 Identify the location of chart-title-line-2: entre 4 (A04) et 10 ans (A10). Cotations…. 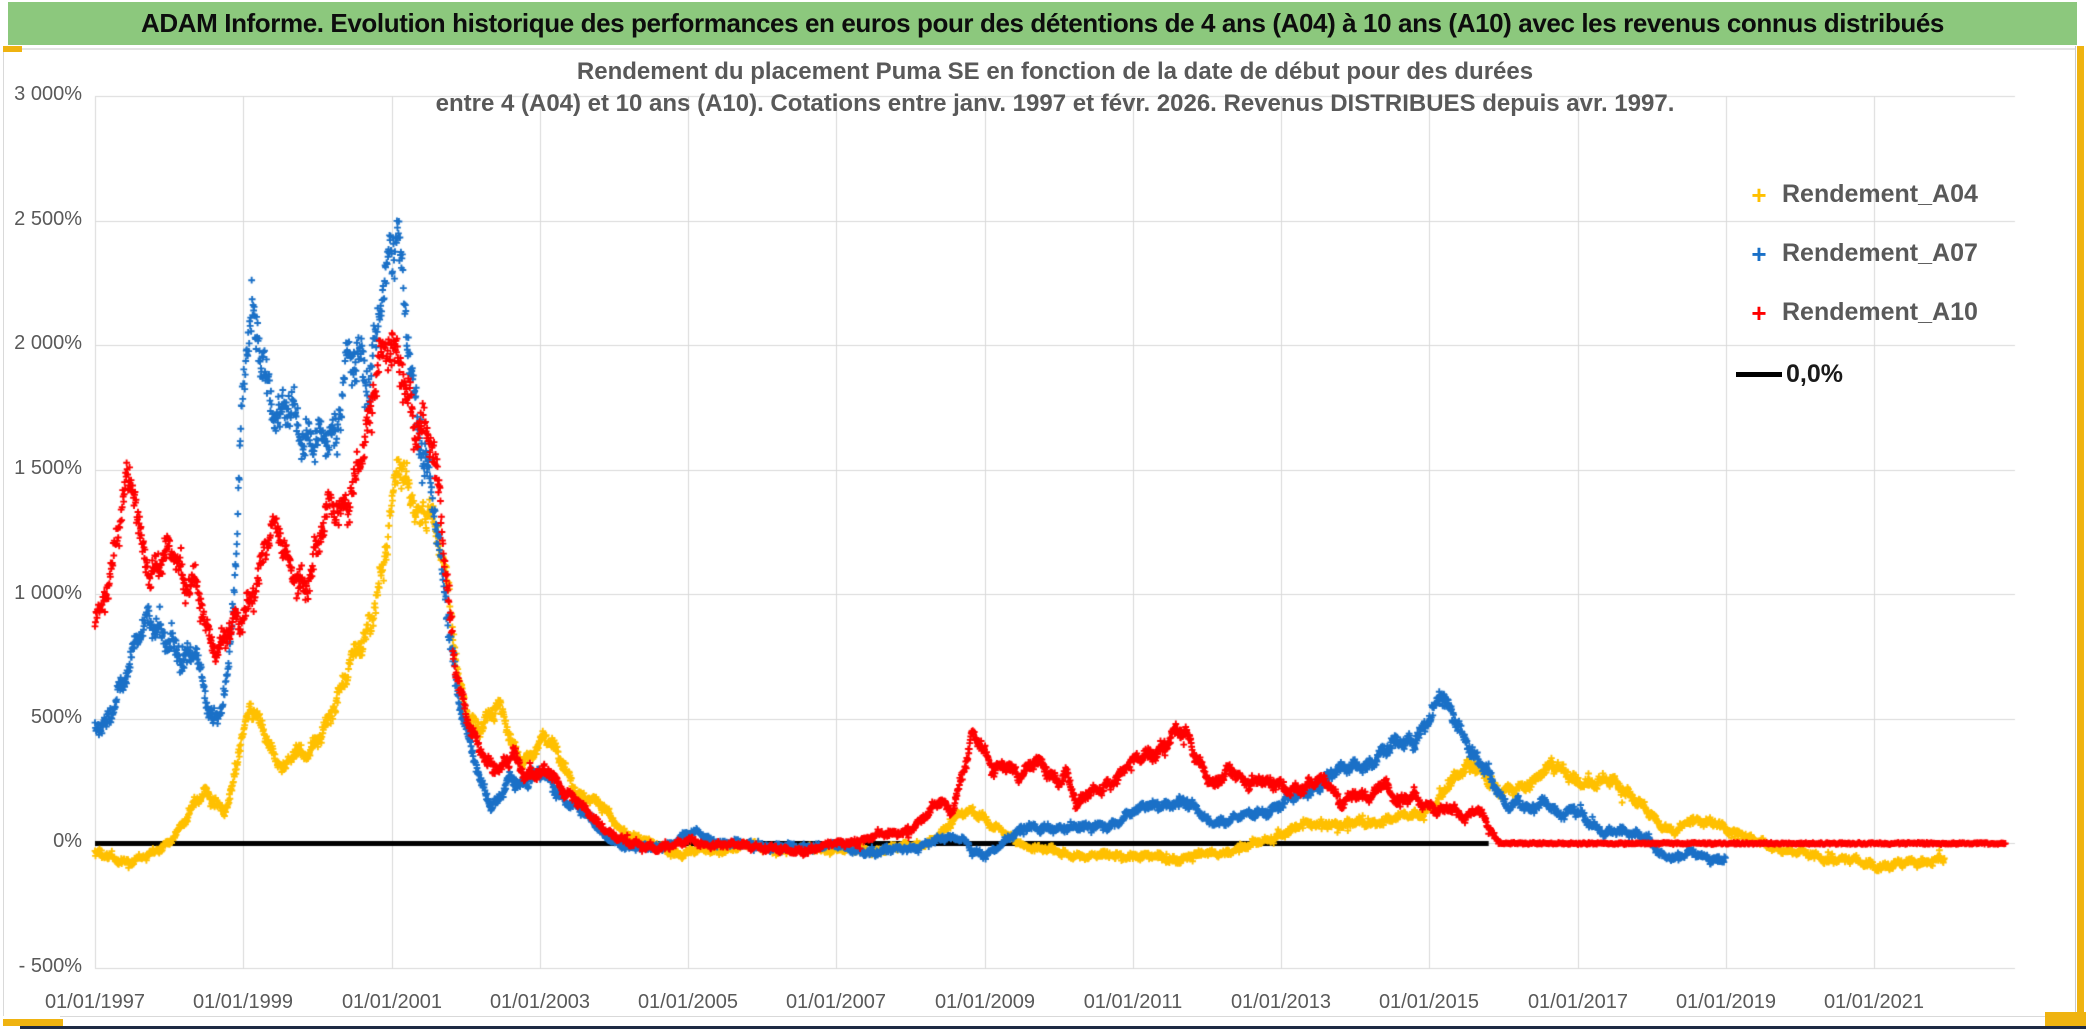
(1055, 103).